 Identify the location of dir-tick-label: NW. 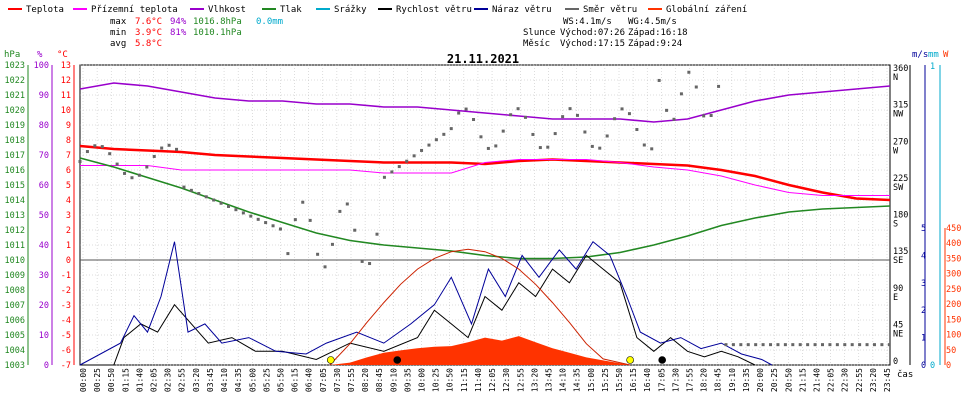
(898, 115).